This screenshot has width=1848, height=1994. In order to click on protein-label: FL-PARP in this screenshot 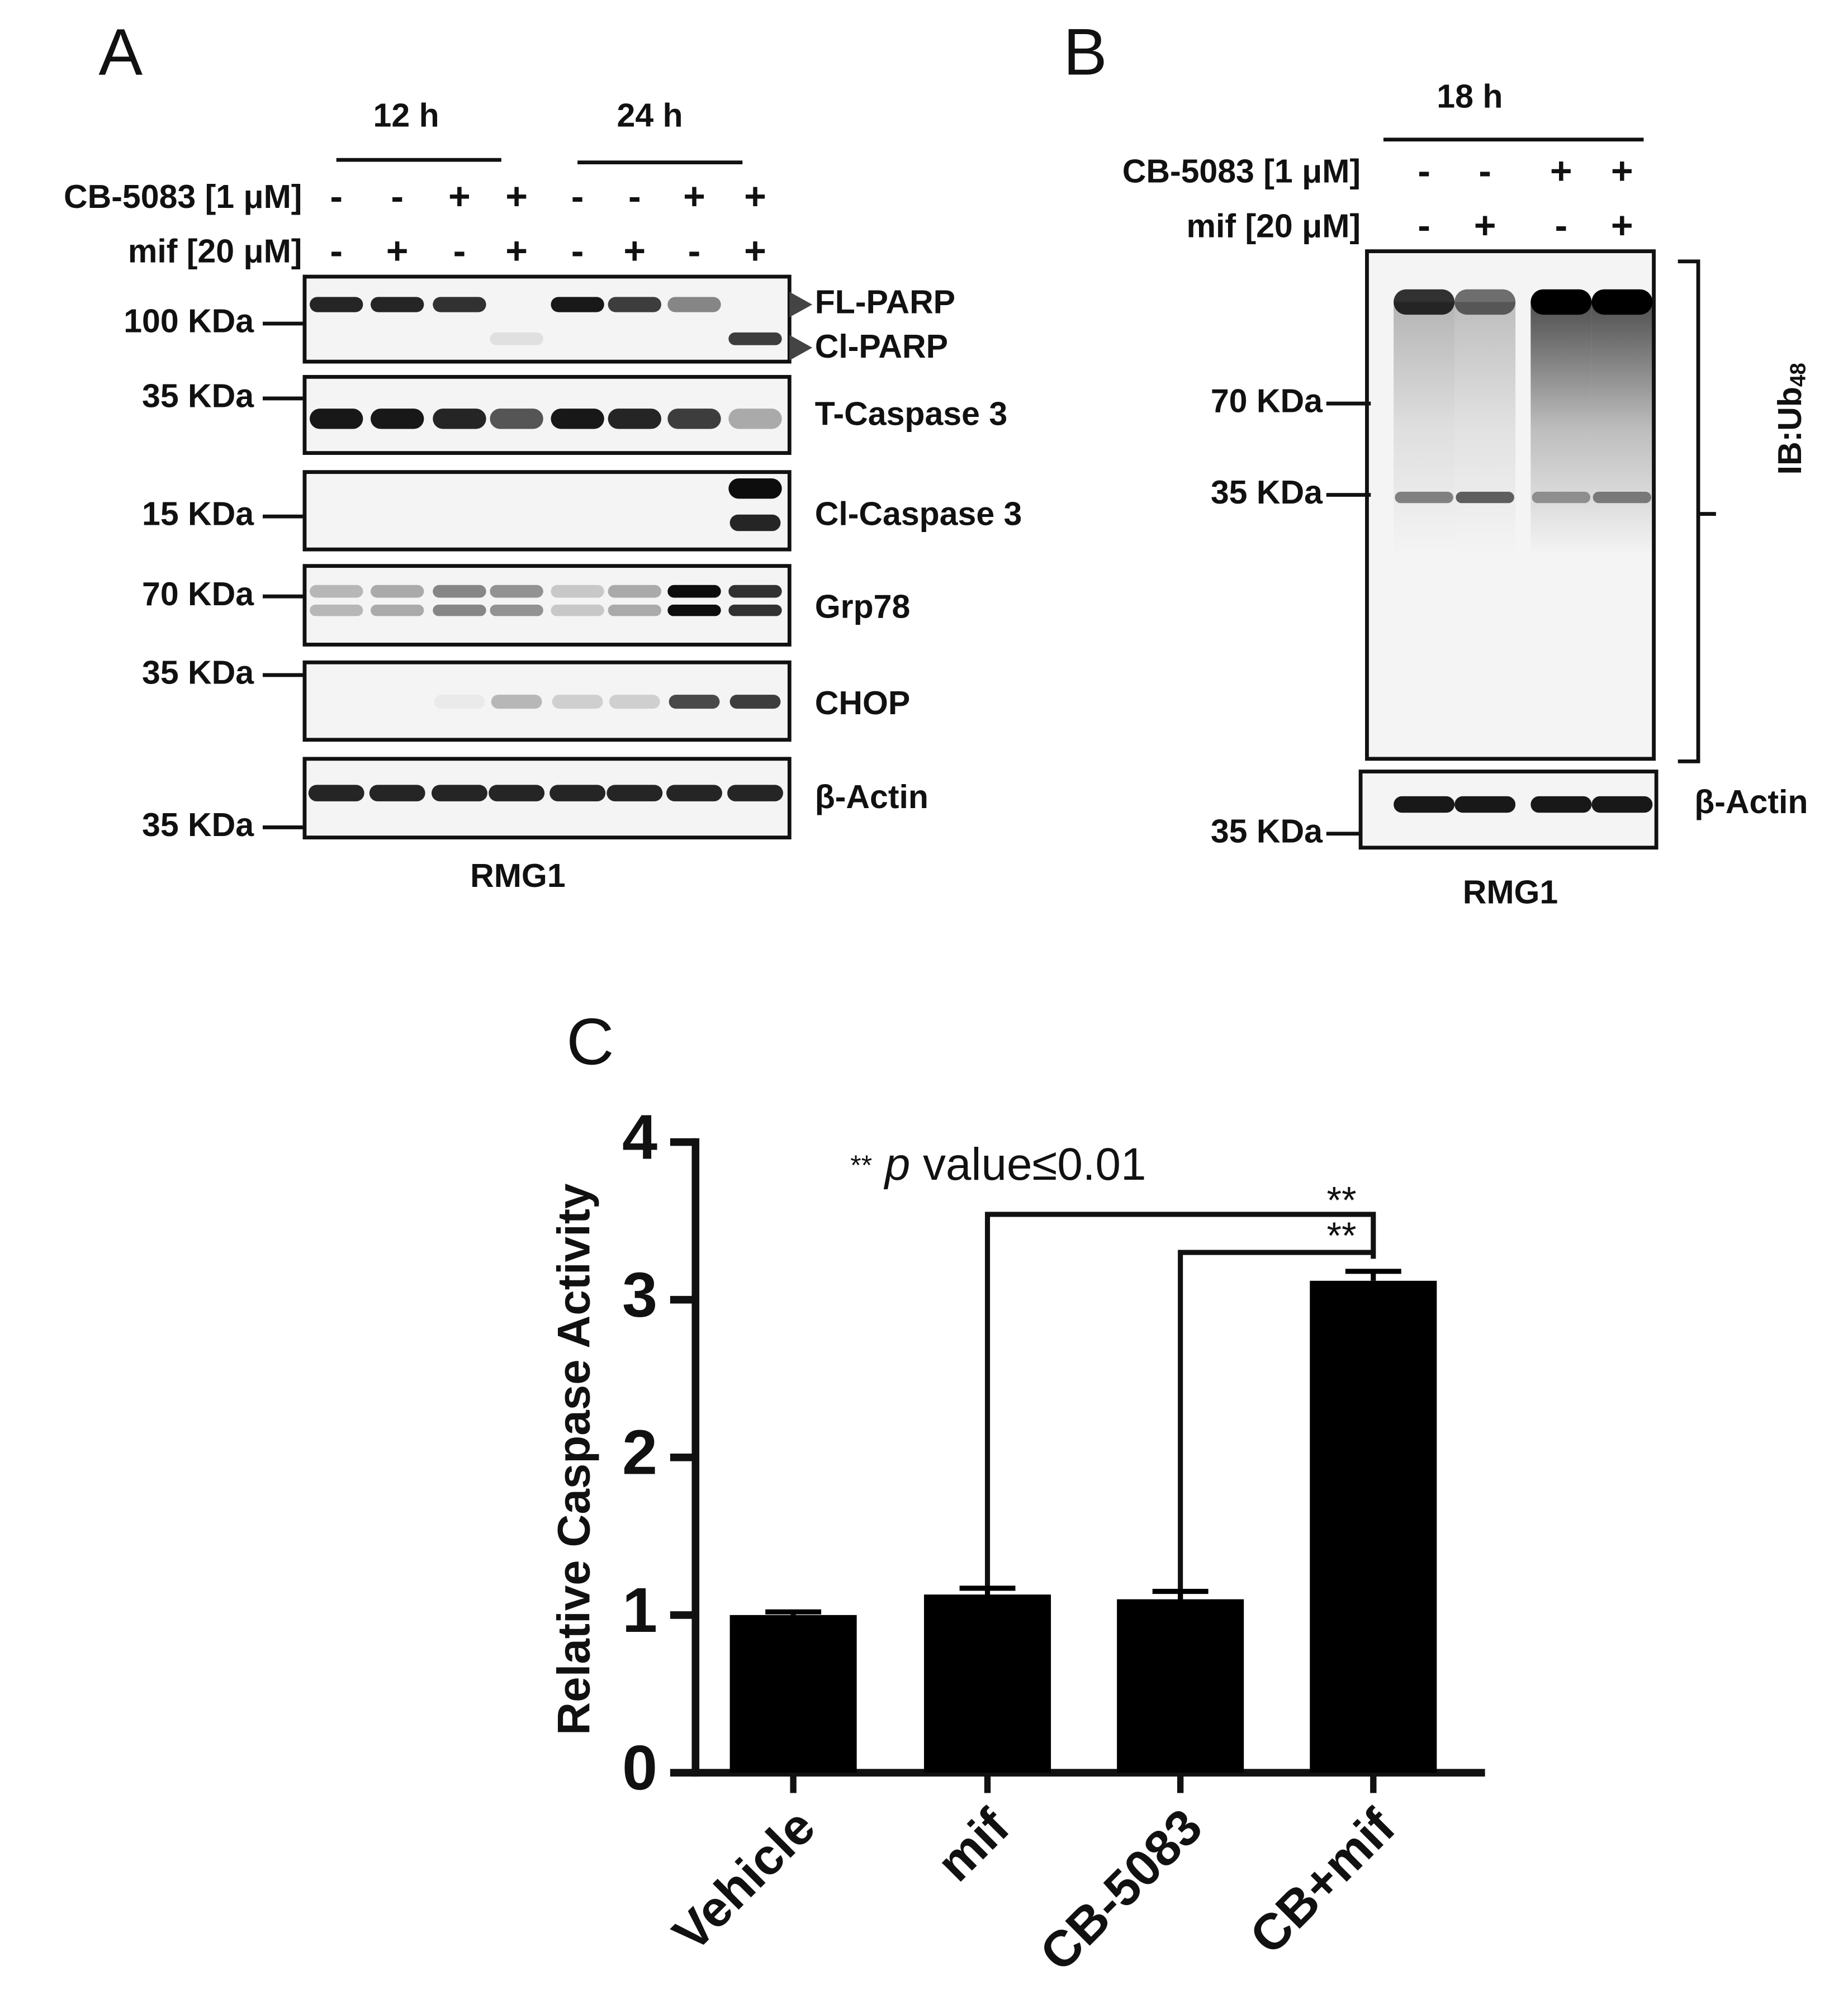, I will do `click(885, 302)`.